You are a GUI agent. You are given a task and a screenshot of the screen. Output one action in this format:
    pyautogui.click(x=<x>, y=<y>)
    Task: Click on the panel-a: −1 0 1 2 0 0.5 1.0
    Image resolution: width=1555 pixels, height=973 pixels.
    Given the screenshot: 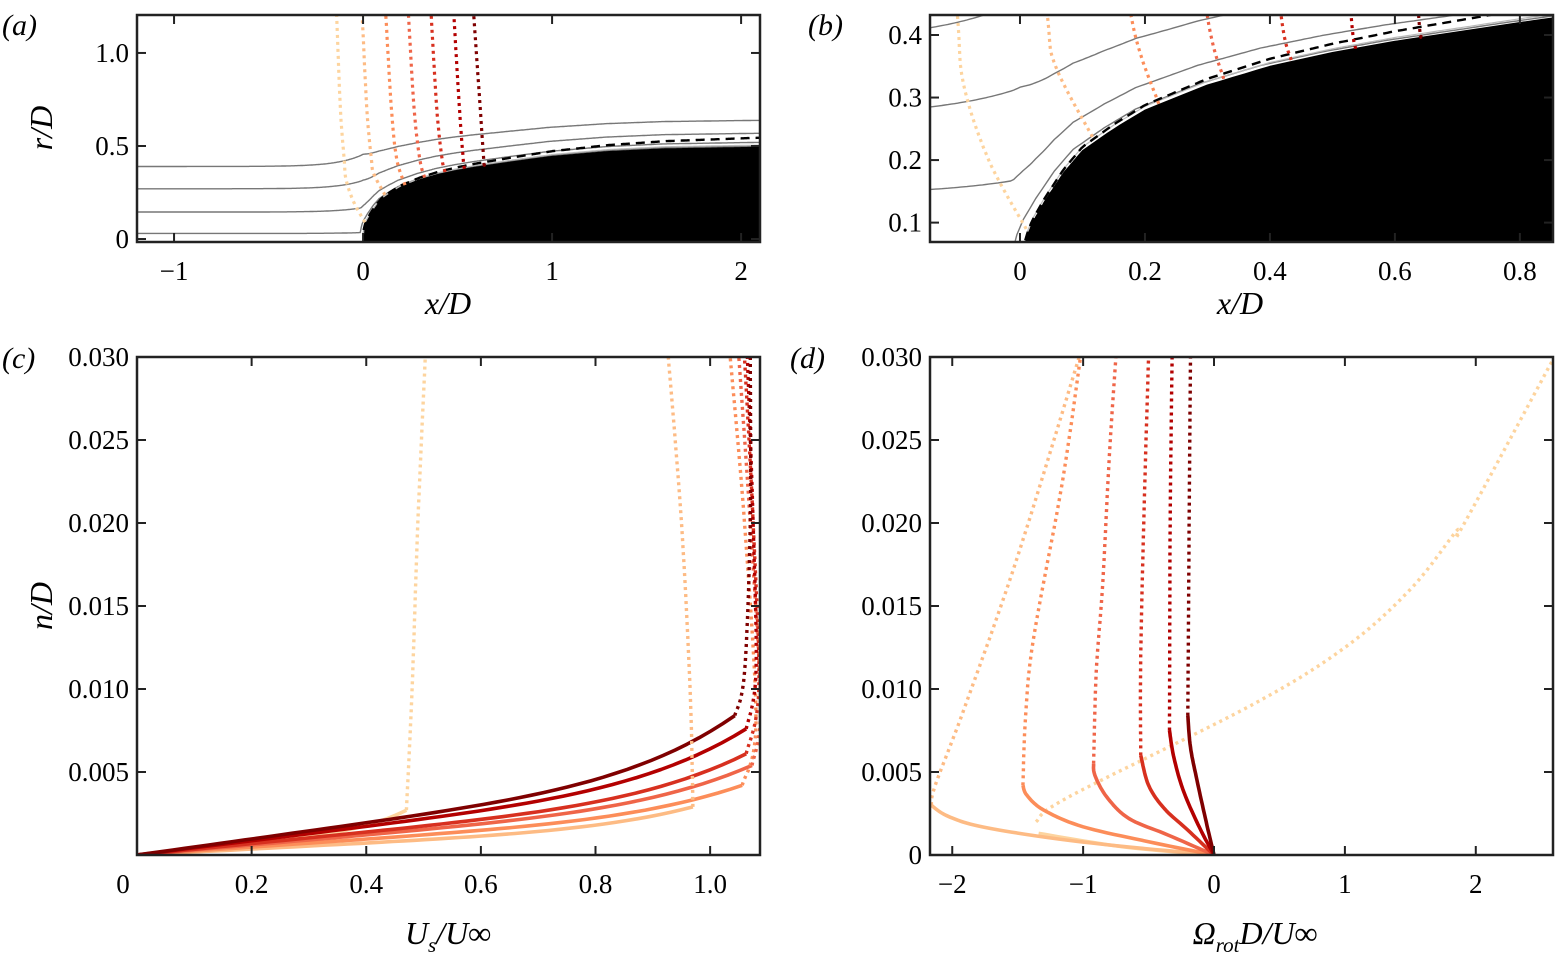 What is the action you would take?
    pyautogui.click(x=428, y=149)
    